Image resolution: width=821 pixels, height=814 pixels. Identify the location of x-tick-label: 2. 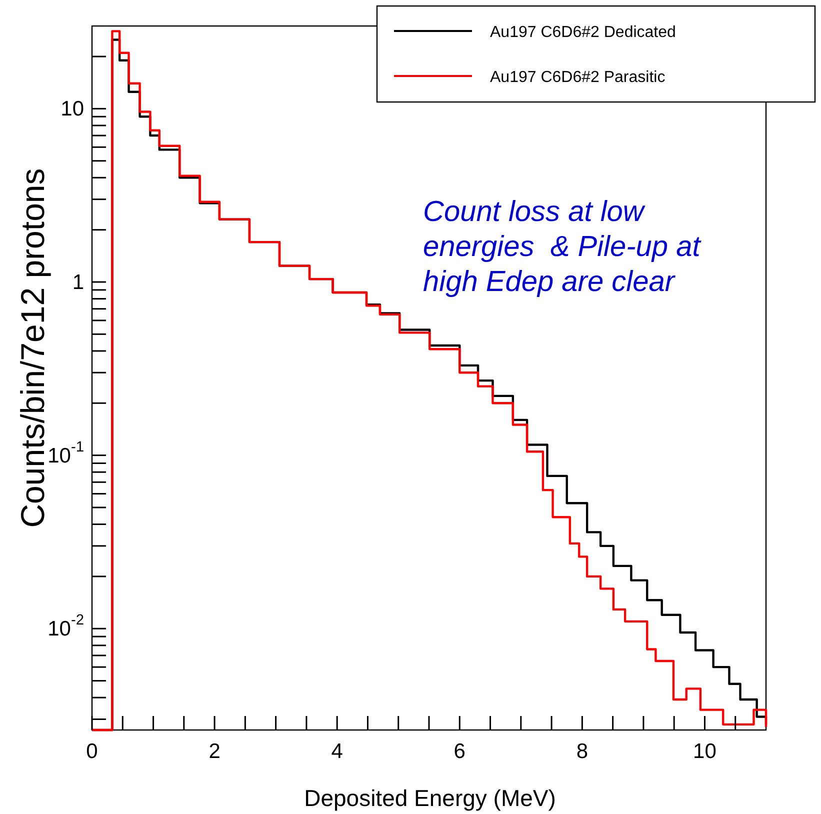
(214, 751).